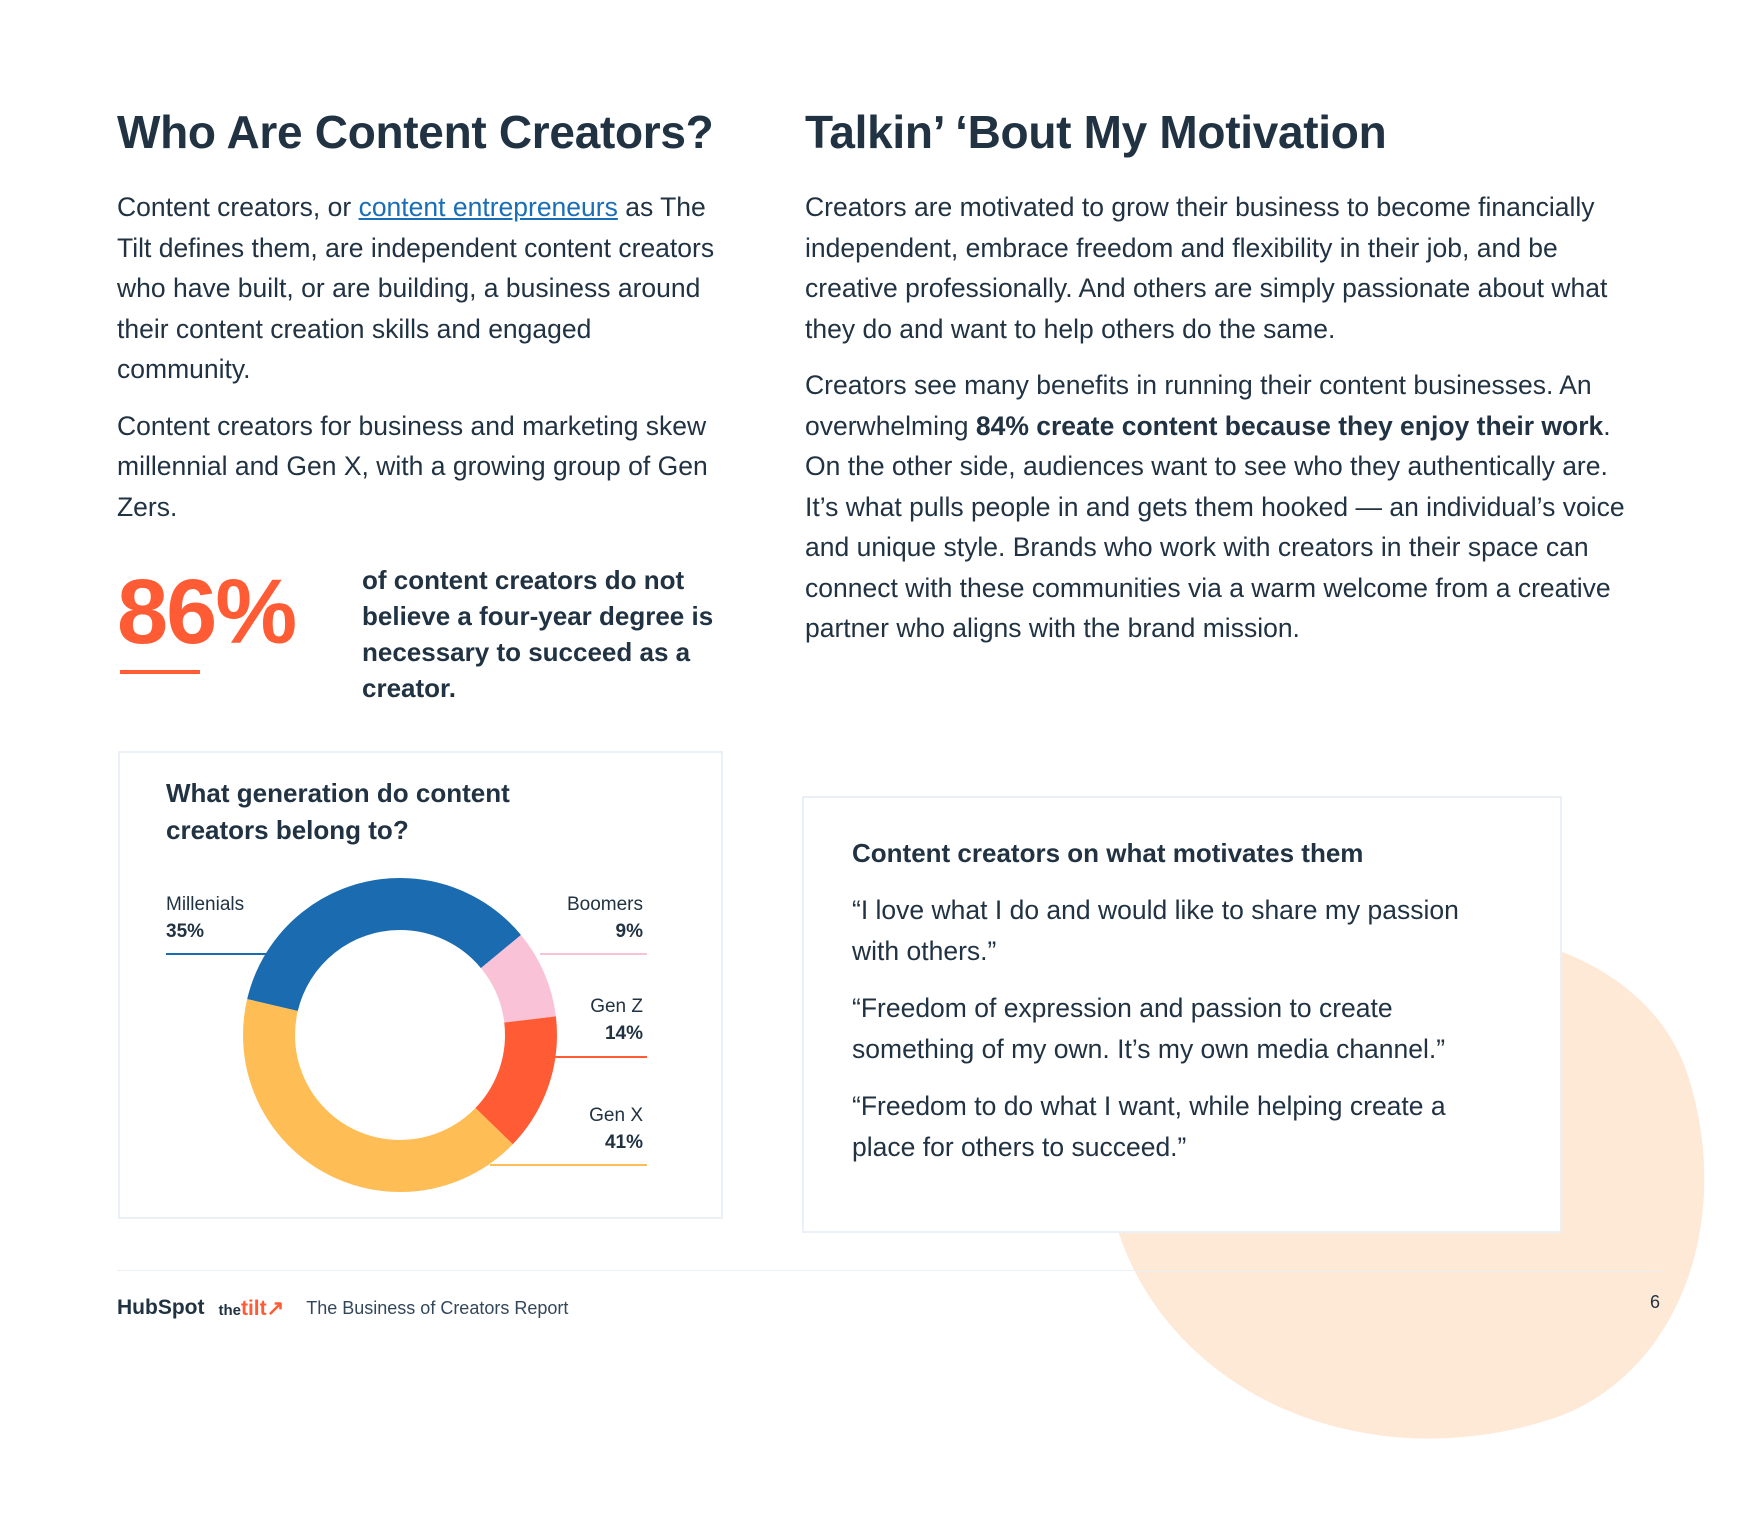 The width and height of the screenshot is (1755, 1528). Describe the element at coordinates (238, 207) in the screenshot. I see `text: Content creators, or` at that location.